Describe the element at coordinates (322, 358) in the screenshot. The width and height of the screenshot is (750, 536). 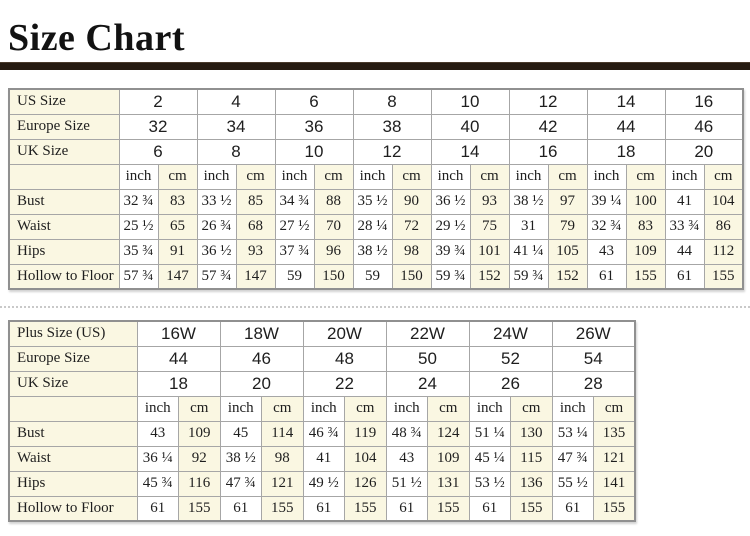
I see `size-row: Europe Size 44 46 48 50 52 54` at that location.